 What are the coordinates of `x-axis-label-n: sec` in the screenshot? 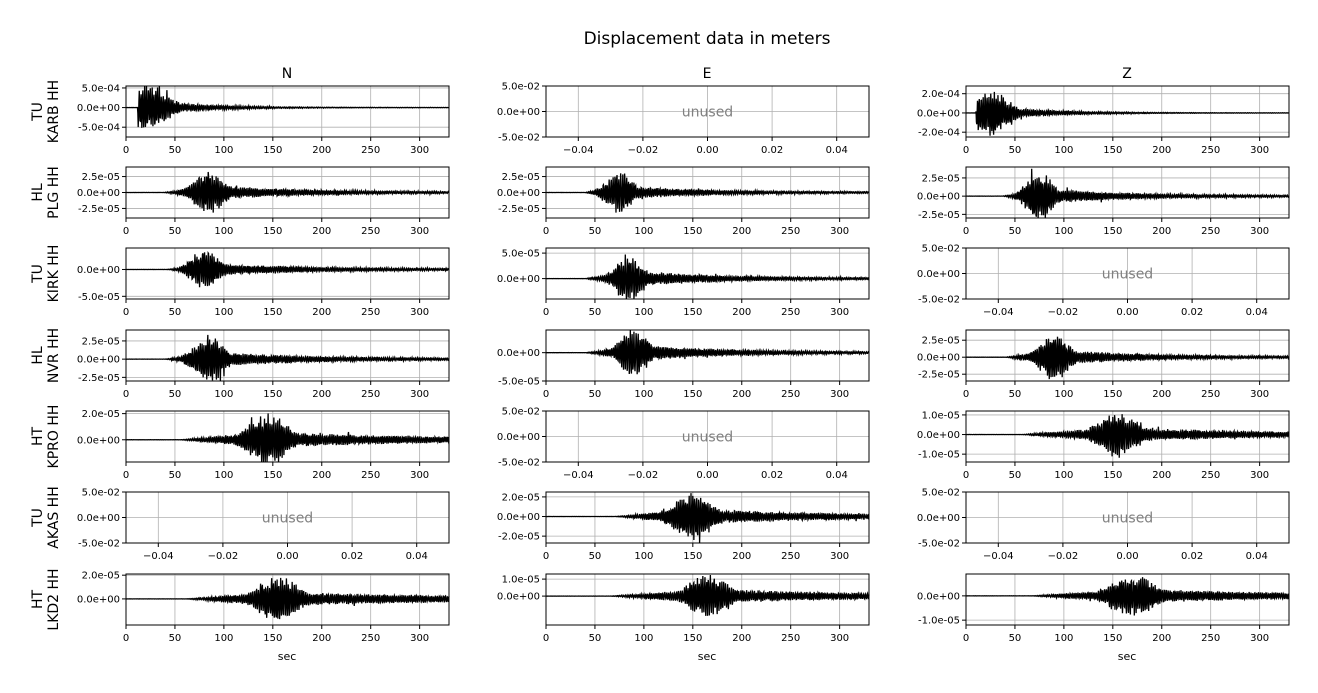 It's located at (287, 656).